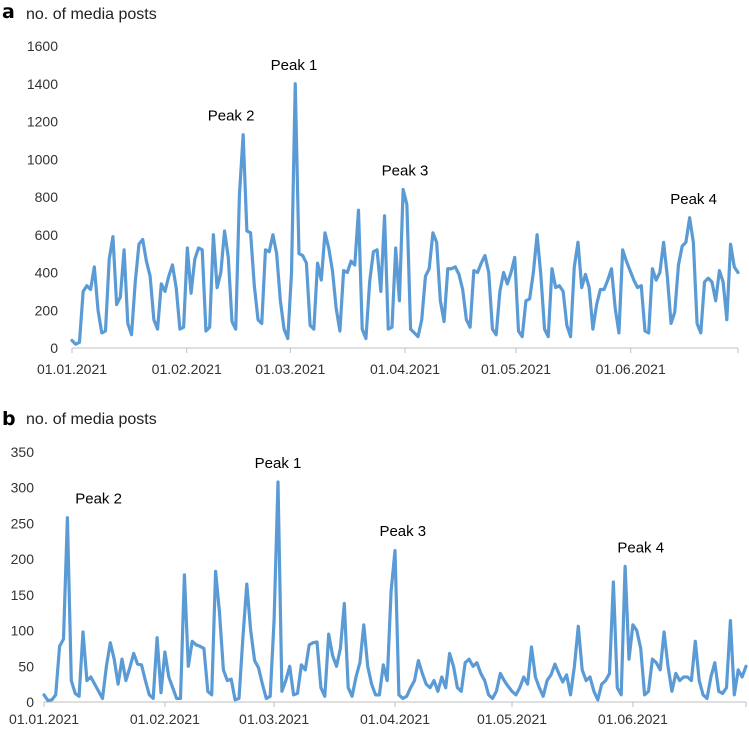  Describe the element at coordinates (23, 631) in the screenshot. I see `y-tick-label: 100` at that location.